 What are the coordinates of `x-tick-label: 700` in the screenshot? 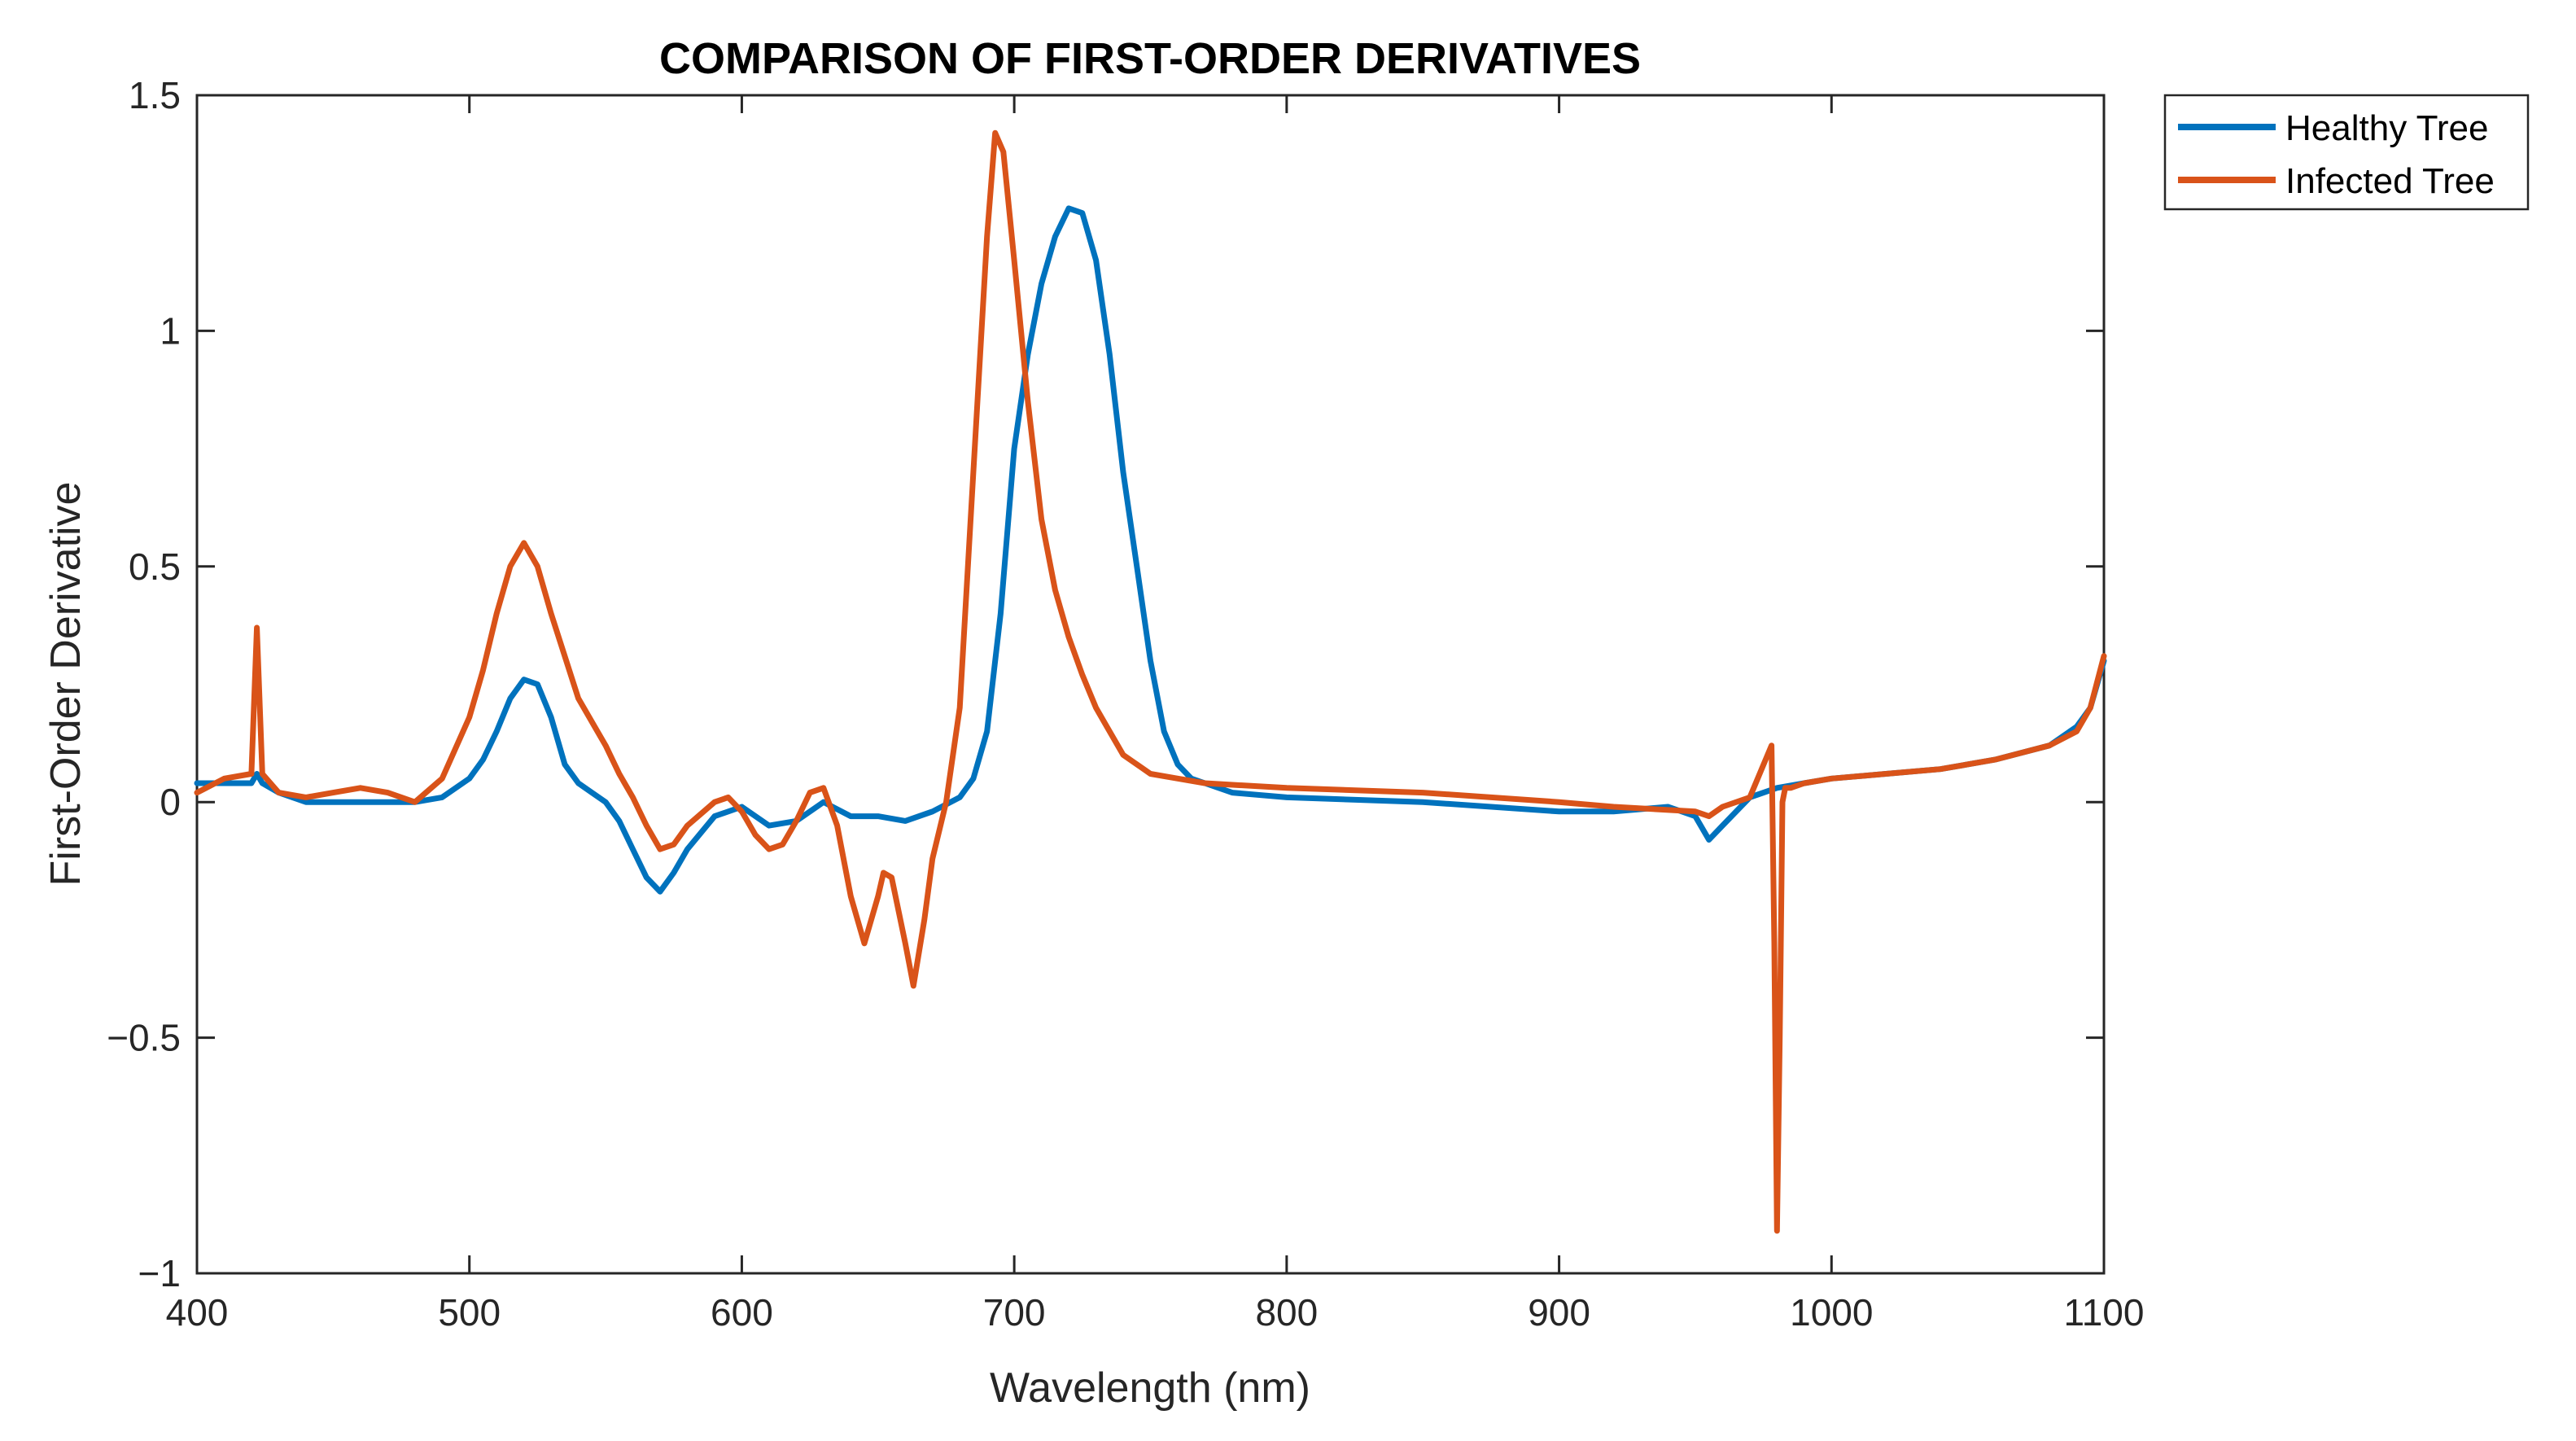 It's located at (1014, 1312).